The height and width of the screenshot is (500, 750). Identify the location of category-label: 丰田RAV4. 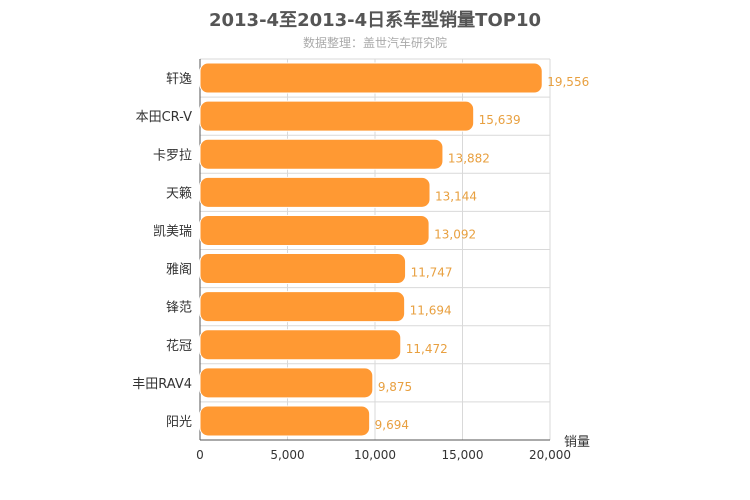
(162, 384).